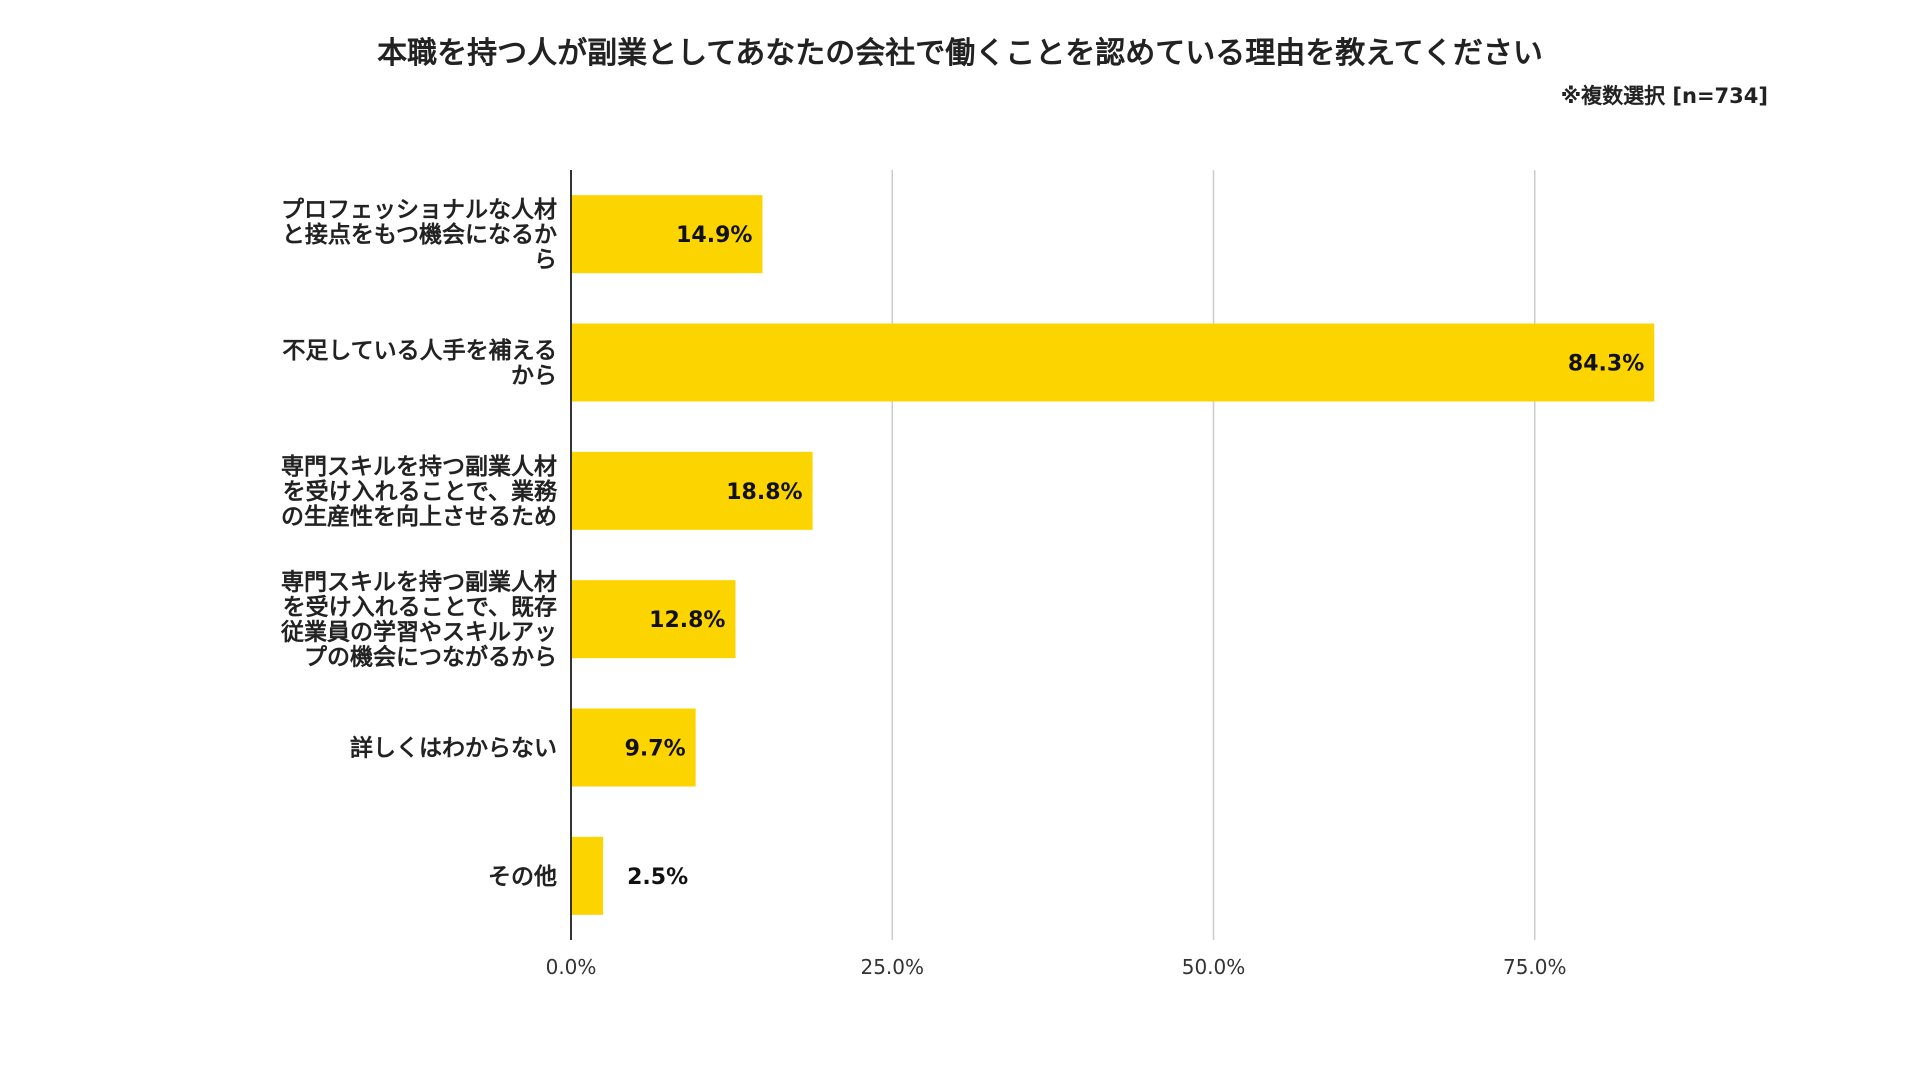  I want to click on category-label-line: 詳しくはわからない, so click(453, 748).